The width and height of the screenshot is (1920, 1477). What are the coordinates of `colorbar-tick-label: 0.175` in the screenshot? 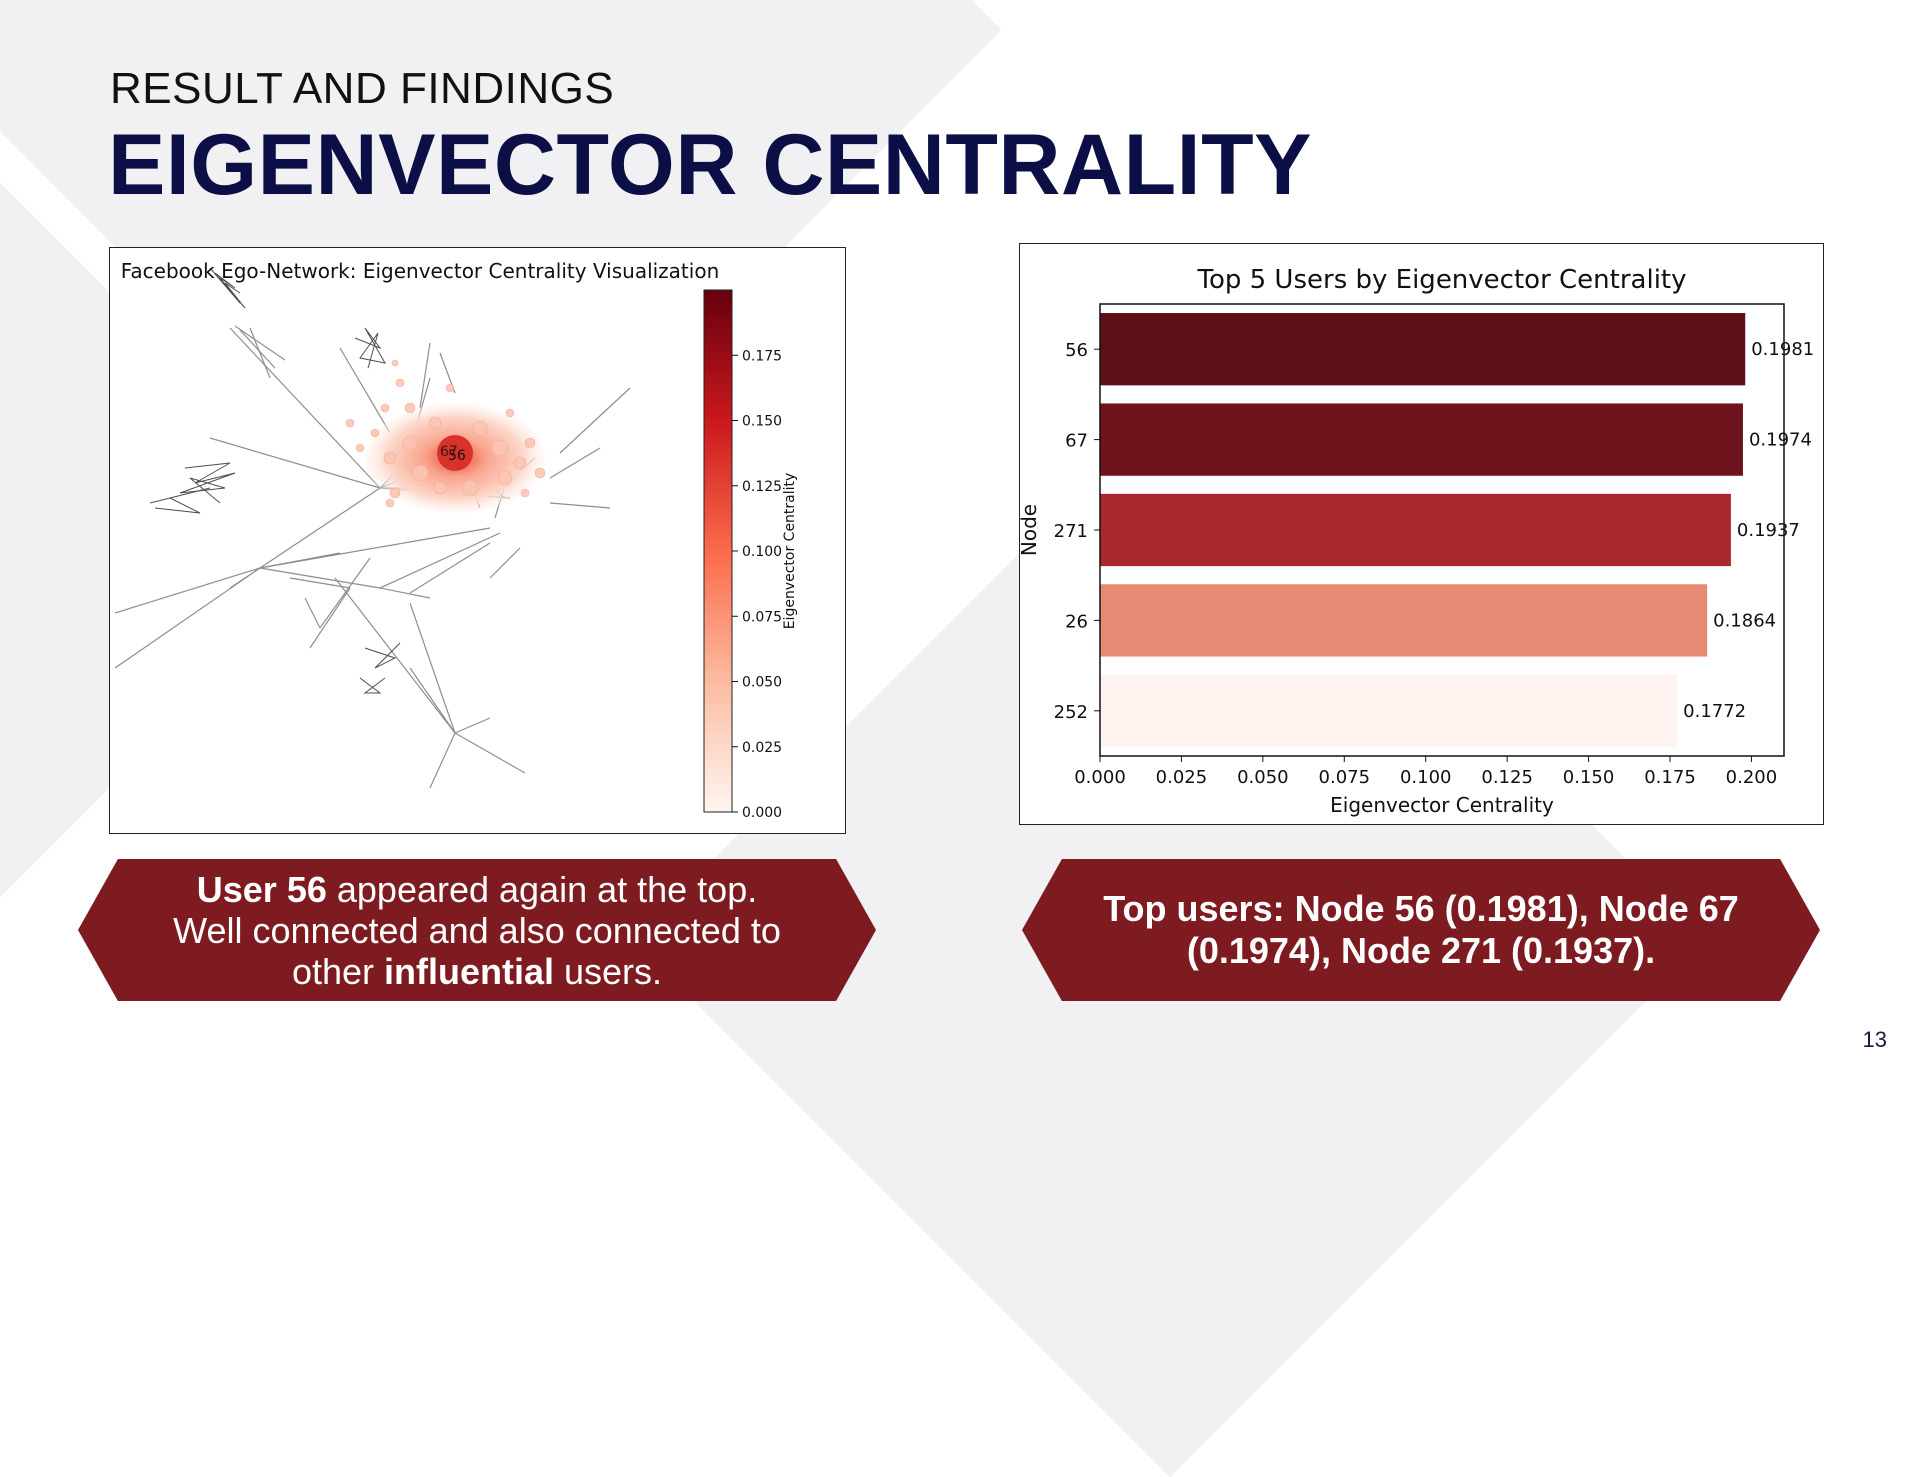 It's located at (762, 356).